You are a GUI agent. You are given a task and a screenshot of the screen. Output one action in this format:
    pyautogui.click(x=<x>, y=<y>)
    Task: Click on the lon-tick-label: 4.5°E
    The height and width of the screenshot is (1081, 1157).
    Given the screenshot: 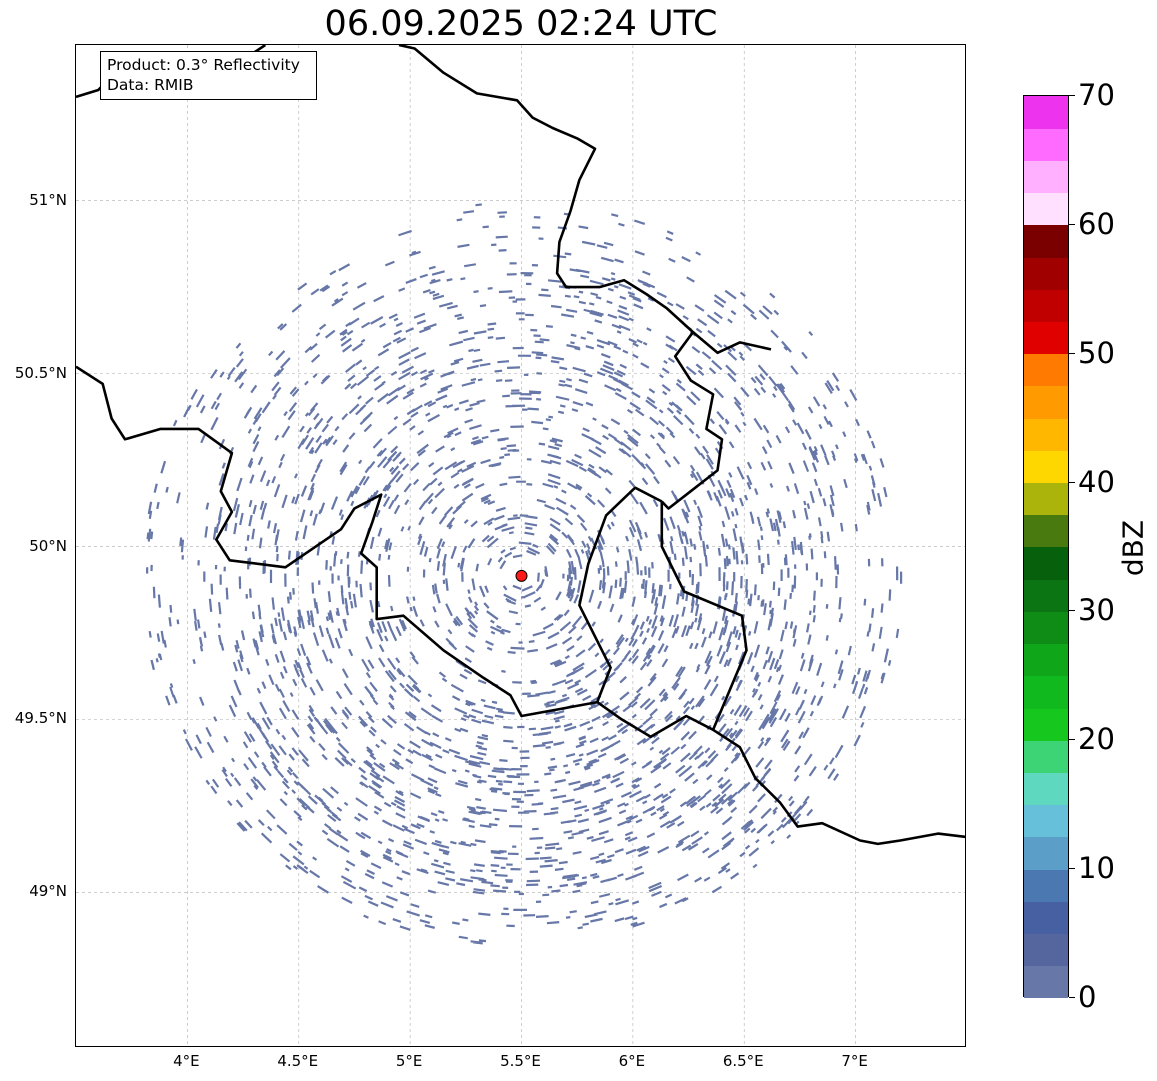 What is the action you would take?
    pyautogui.click(x=298, y=1061)
    